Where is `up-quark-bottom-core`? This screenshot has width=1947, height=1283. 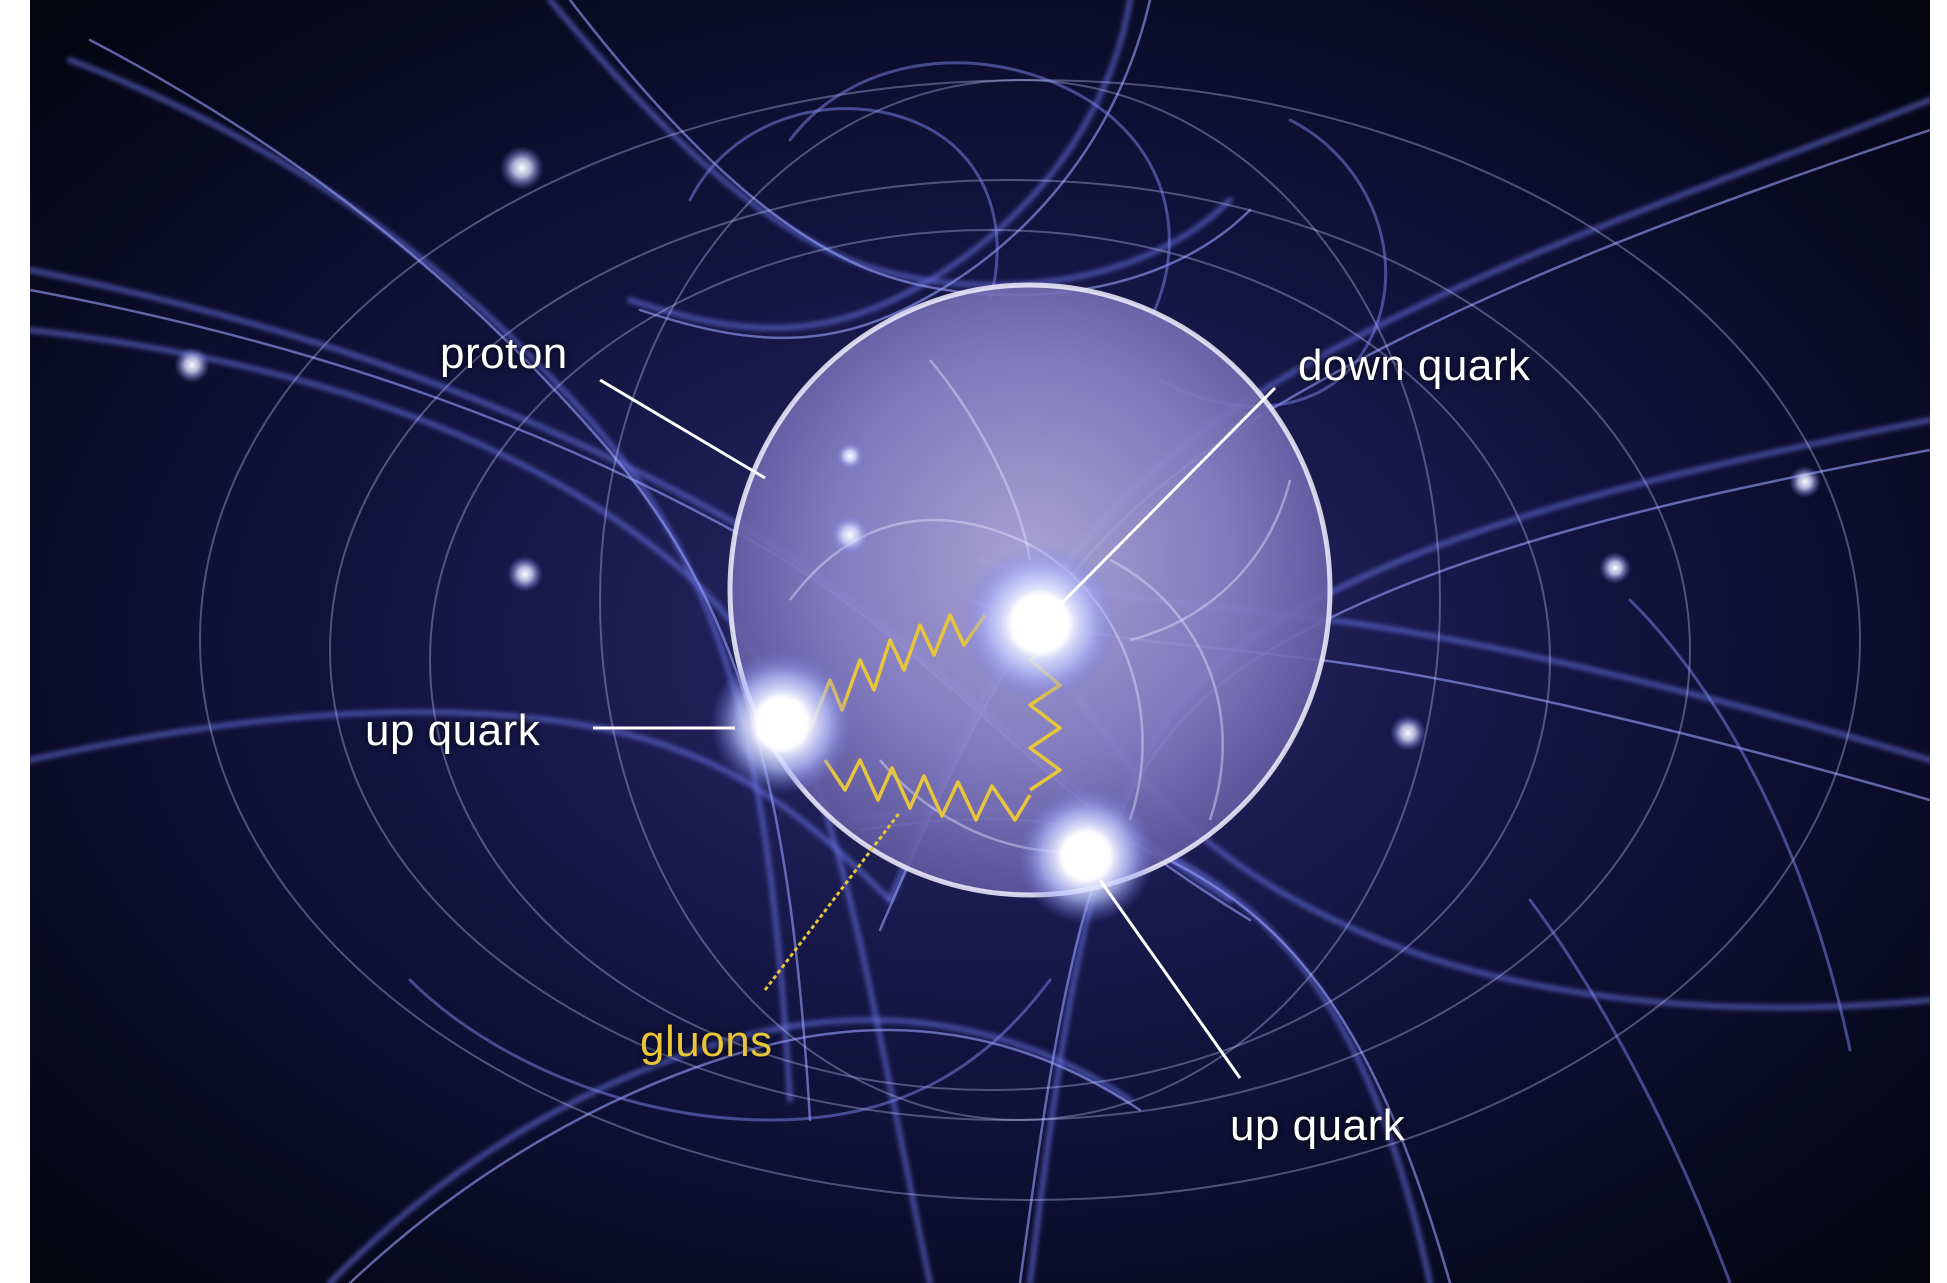 up-quark-bottom-core is located at coordinates (1086, 856).